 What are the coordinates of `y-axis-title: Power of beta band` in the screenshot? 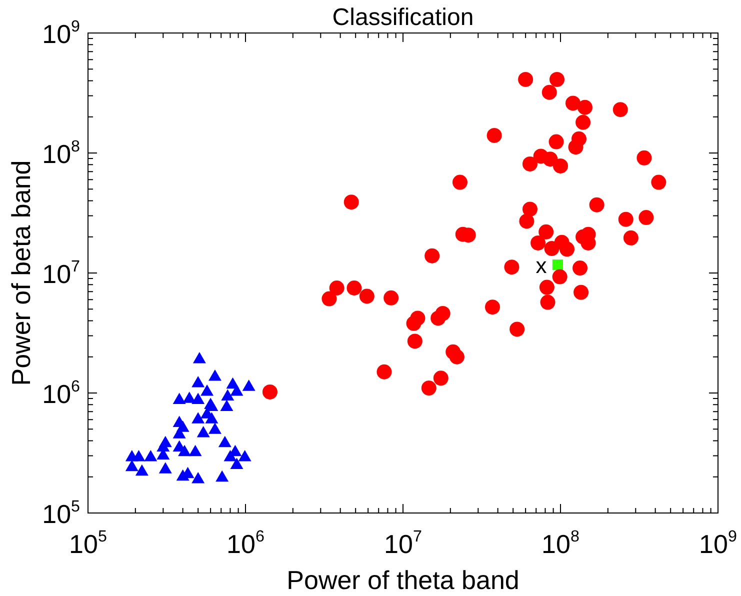 It's located at (21, 273).